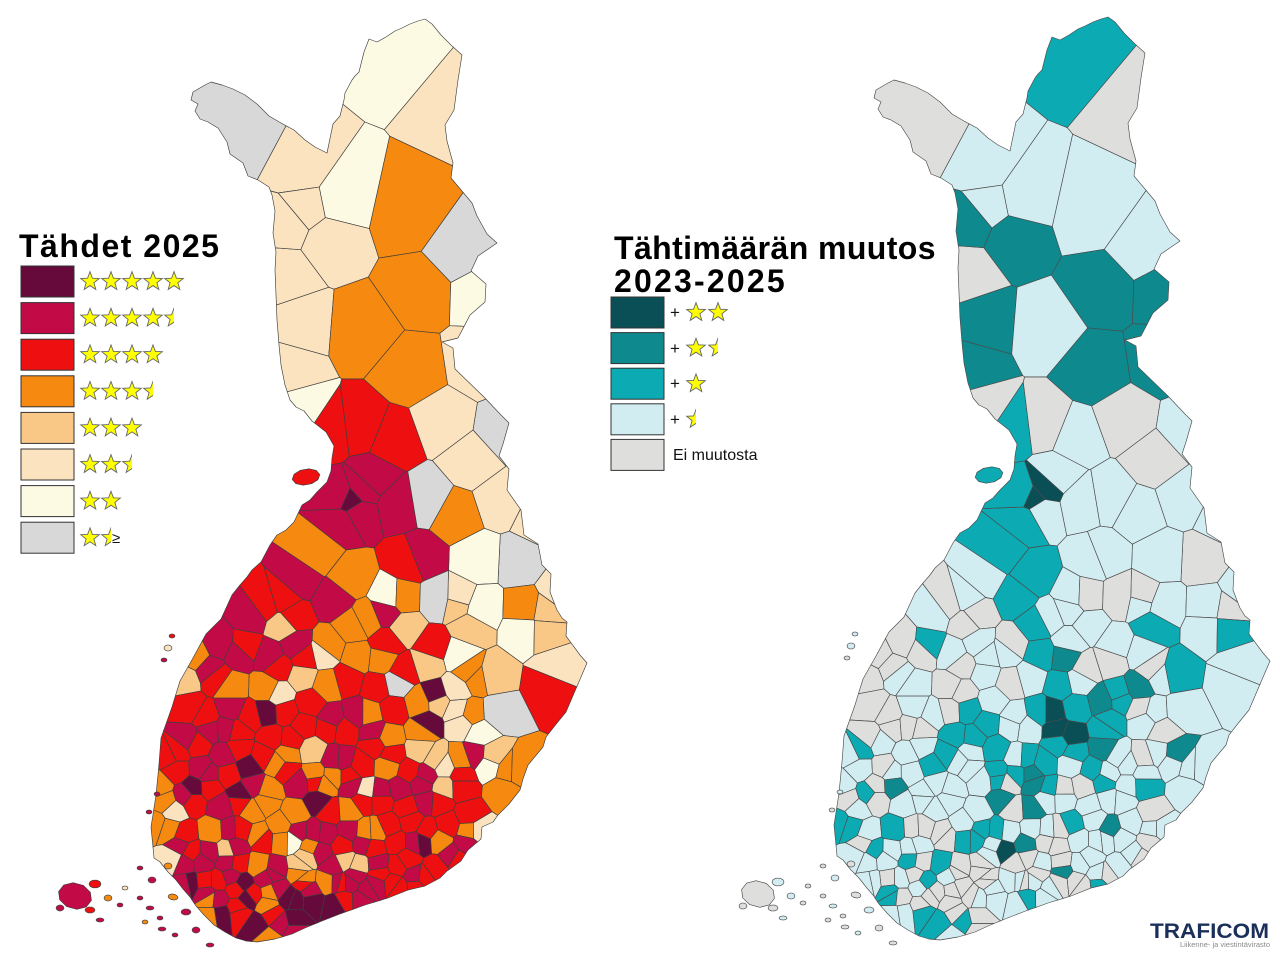  I want to click on svg-text: TRAFICOM, so click(1209, 931).